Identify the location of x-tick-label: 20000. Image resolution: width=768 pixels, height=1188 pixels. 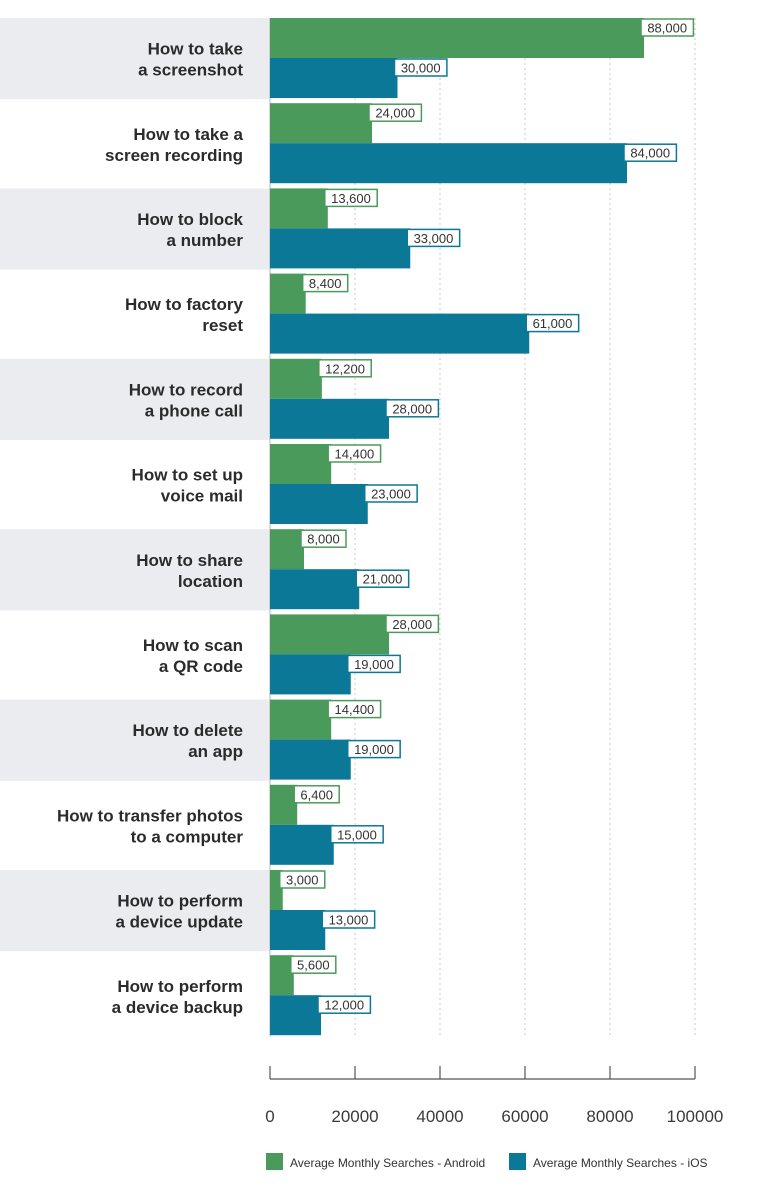
(354, 1116).